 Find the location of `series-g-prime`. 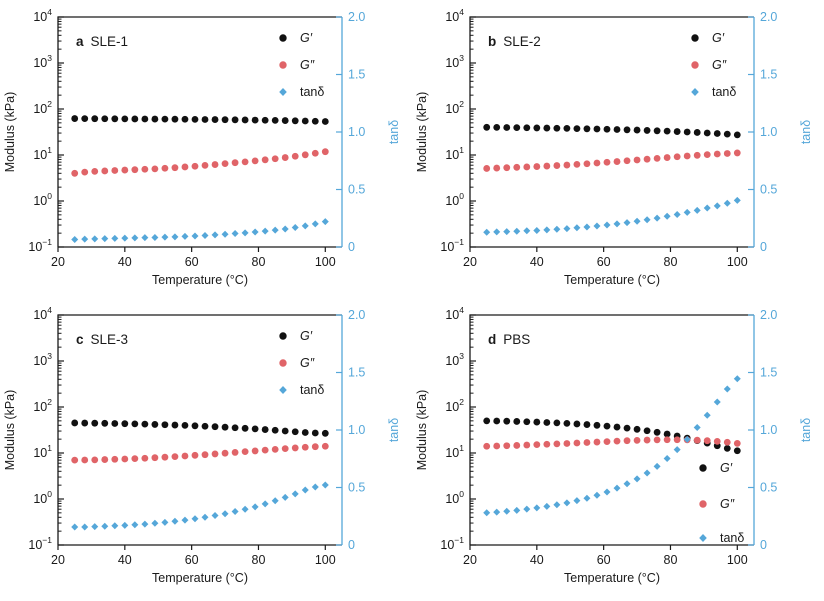

series-g-prime is located at coordinates (200, 428).